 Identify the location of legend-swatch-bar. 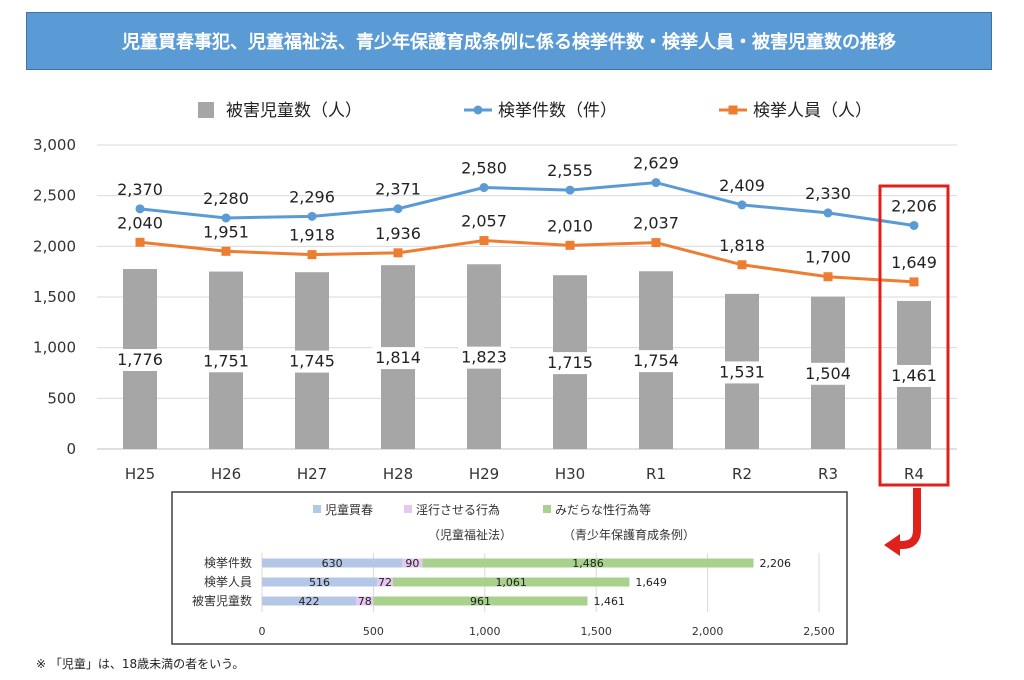
(206, 110).